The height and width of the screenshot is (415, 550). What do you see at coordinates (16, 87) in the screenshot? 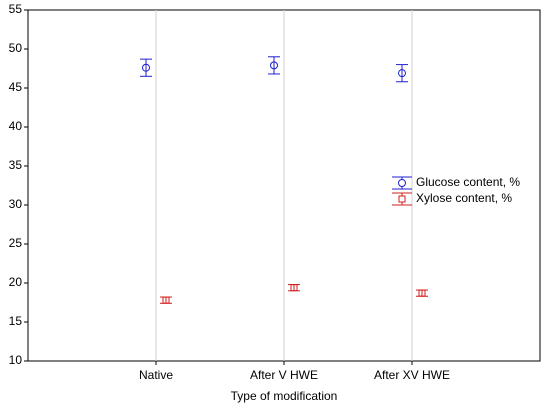
I see `y-tick-label: 45` at bounding box center [16, 87].